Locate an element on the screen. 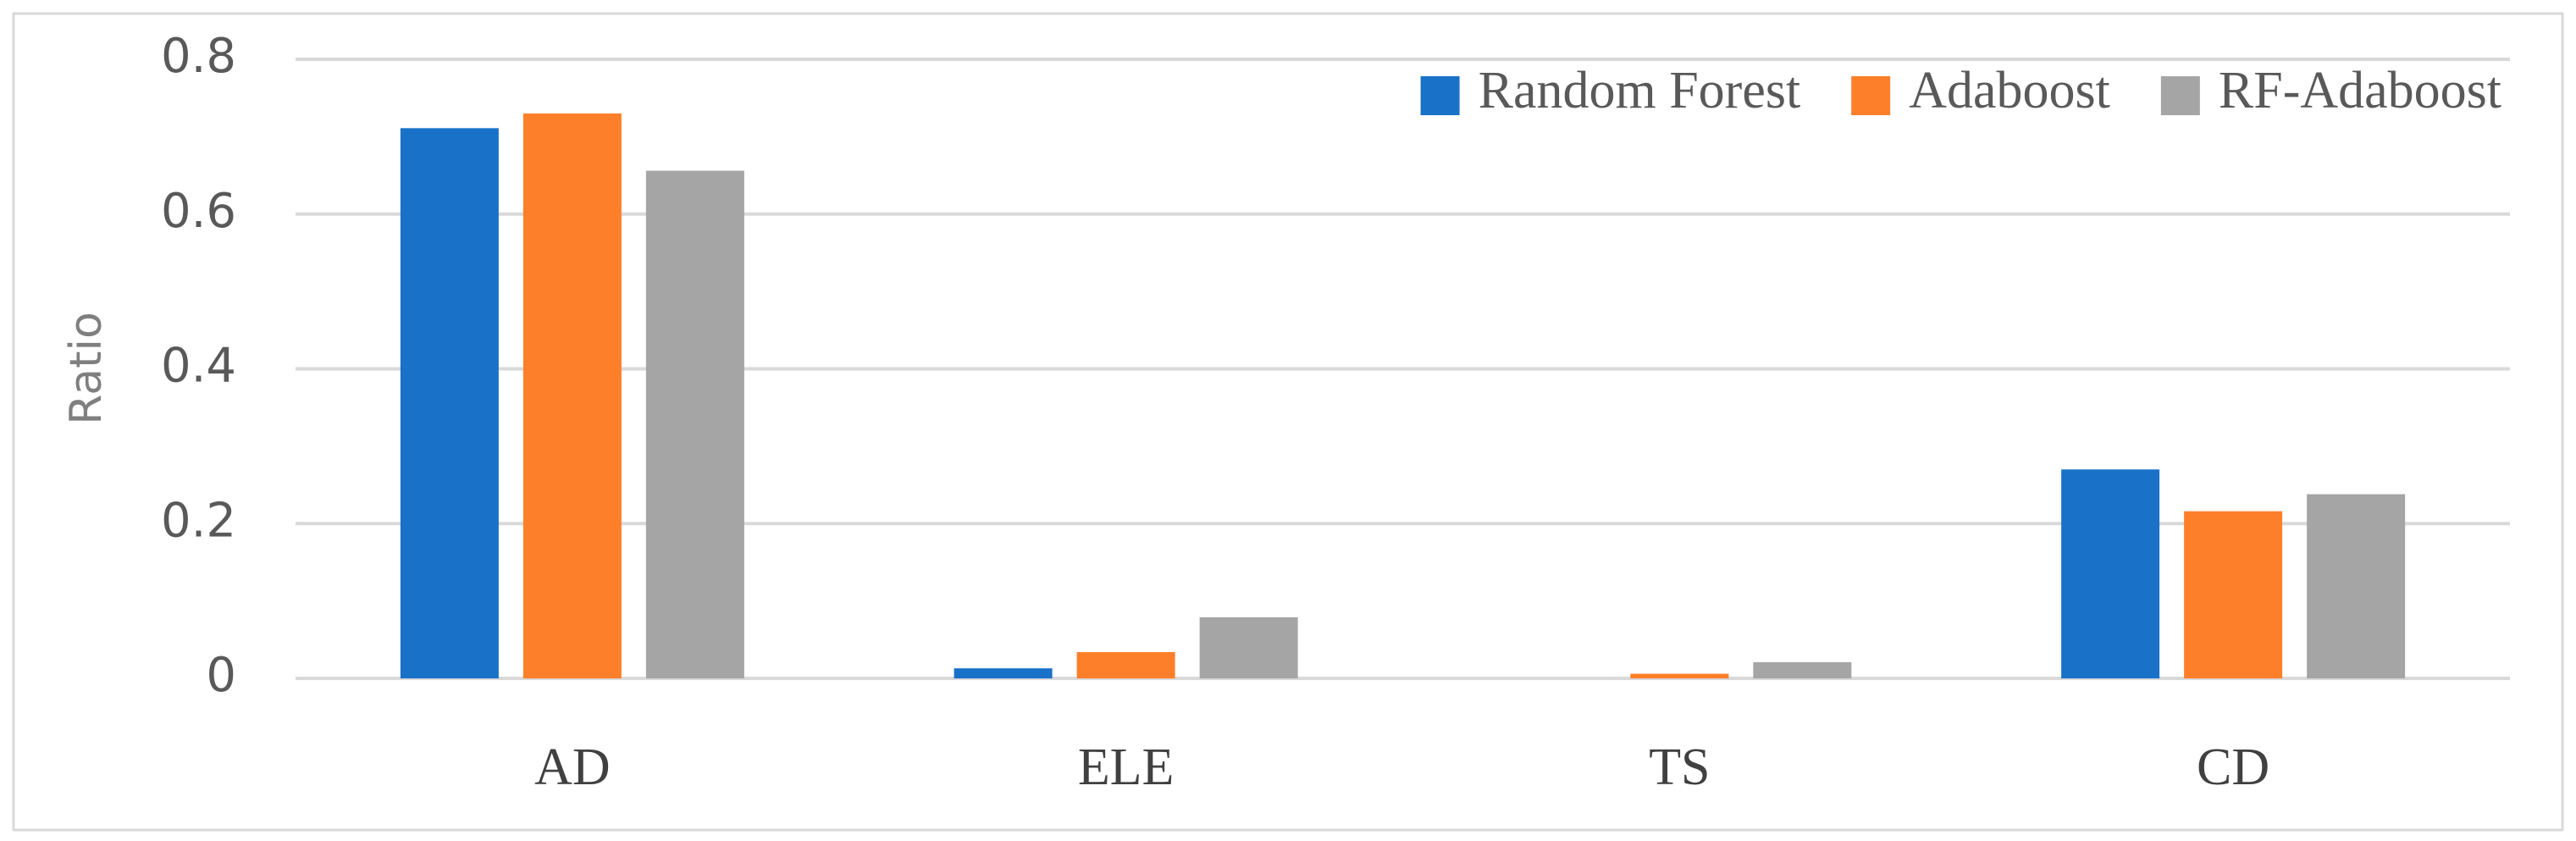  x-tick-label: ELE is located at coordinates (1126, 767).